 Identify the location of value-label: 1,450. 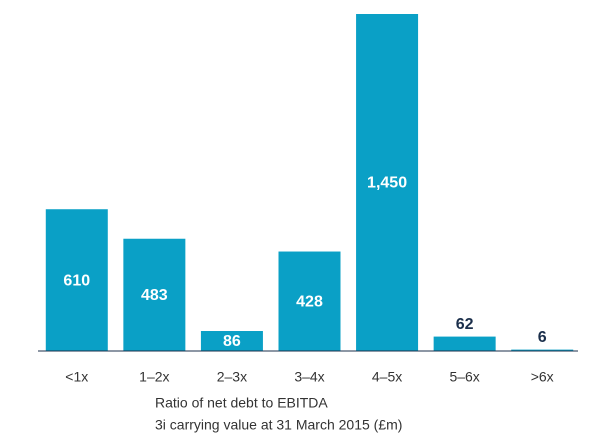
(387, 183).